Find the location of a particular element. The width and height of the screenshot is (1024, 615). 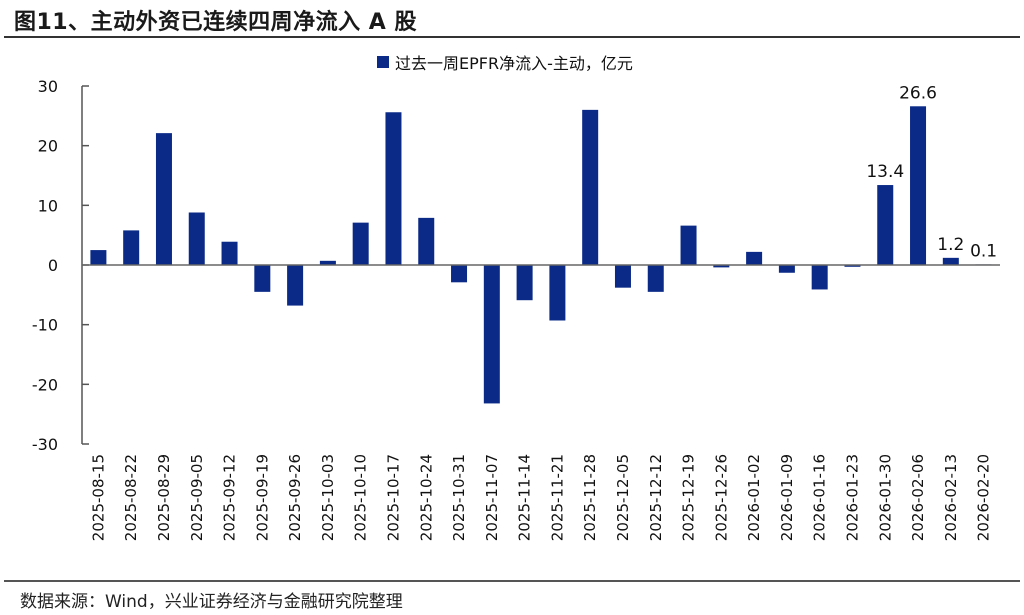

data-label: 0.1 is located at coordinates (983, 251).